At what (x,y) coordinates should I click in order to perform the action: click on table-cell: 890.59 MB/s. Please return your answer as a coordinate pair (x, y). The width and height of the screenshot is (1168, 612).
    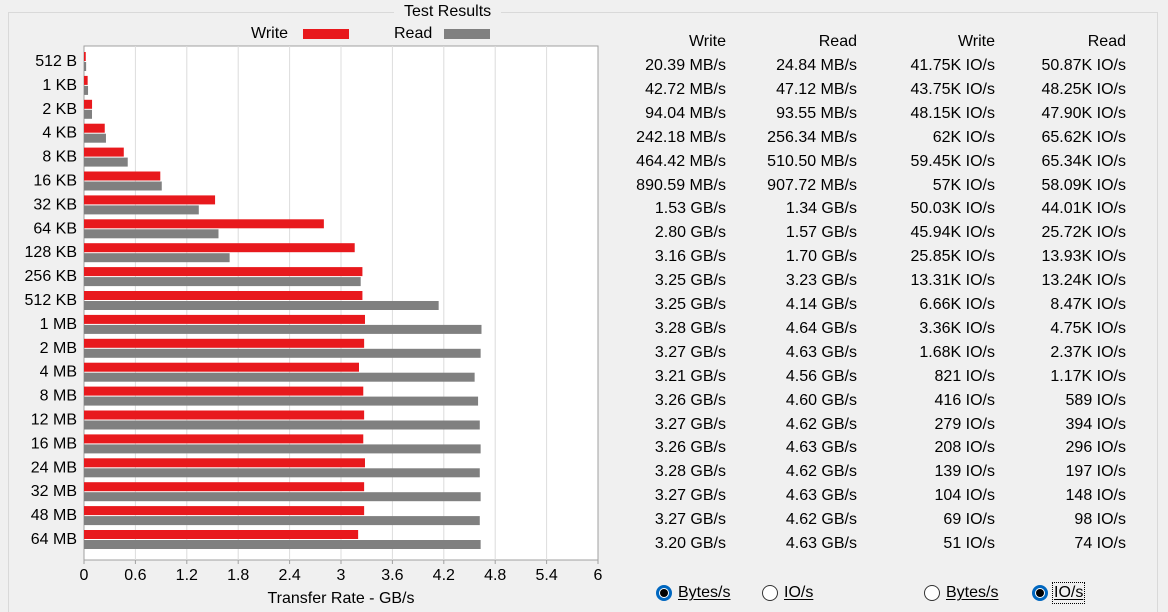
    Looking at the image, I should click on (681, 185).